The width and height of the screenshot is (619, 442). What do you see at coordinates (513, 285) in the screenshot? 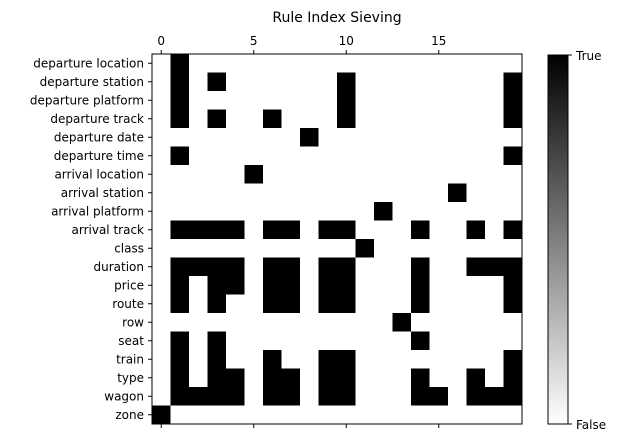
I see `heatmap-cell-r12-c19` at bounding box center [513, 285].